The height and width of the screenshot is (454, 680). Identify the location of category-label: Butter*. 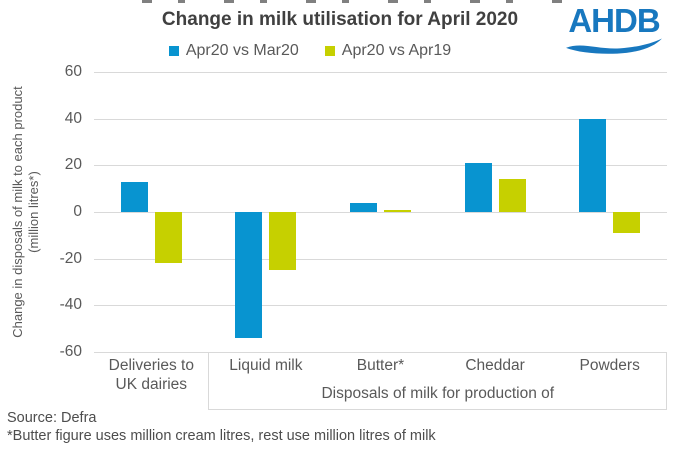
(380, 365).